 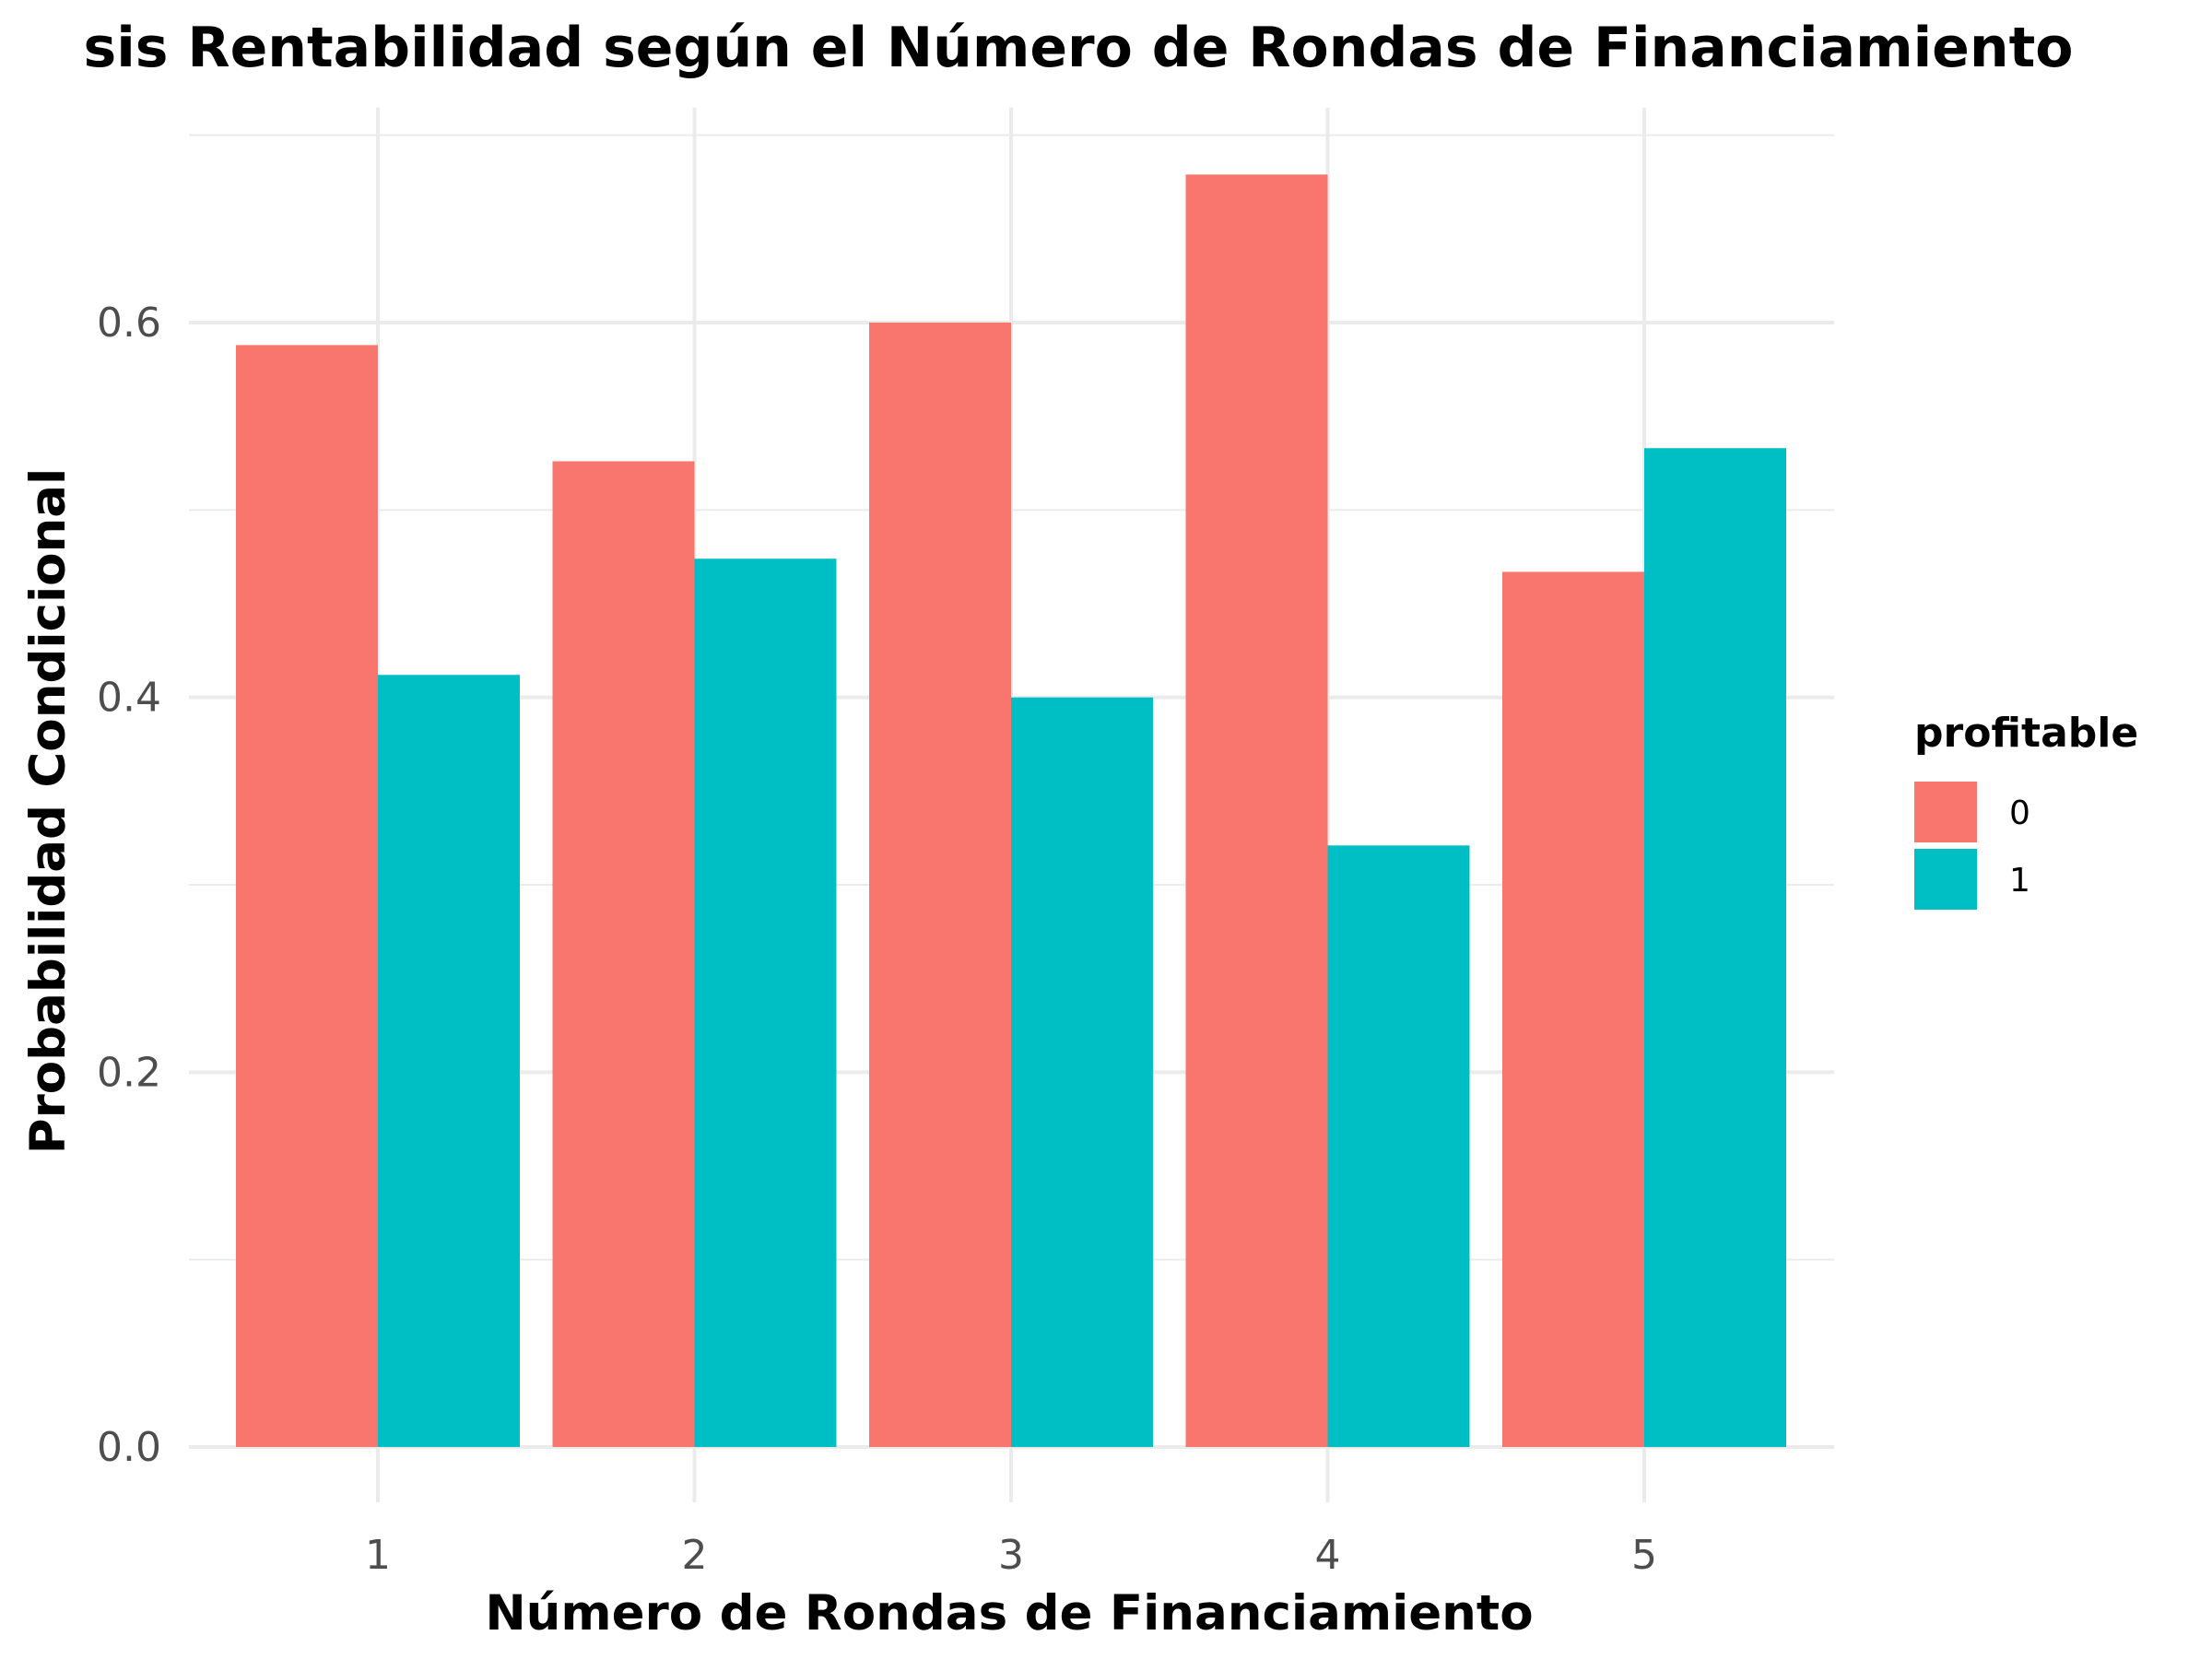 What do you see at coordinates (129, 1072) in the screenshot?
I see `y-tick-label: 0.2` at bounding box center [129, 1072].